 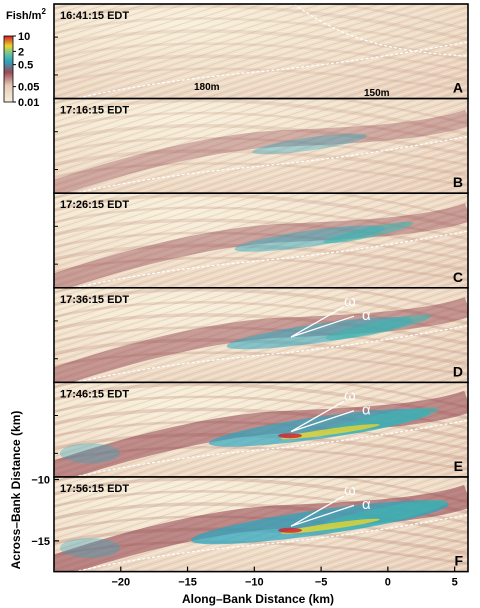 What do you see at coordinates (258, 599) in the screenshot?
I see `x-axis-label: Along–Bank Distance (km)` at bounding box center [258, 599].